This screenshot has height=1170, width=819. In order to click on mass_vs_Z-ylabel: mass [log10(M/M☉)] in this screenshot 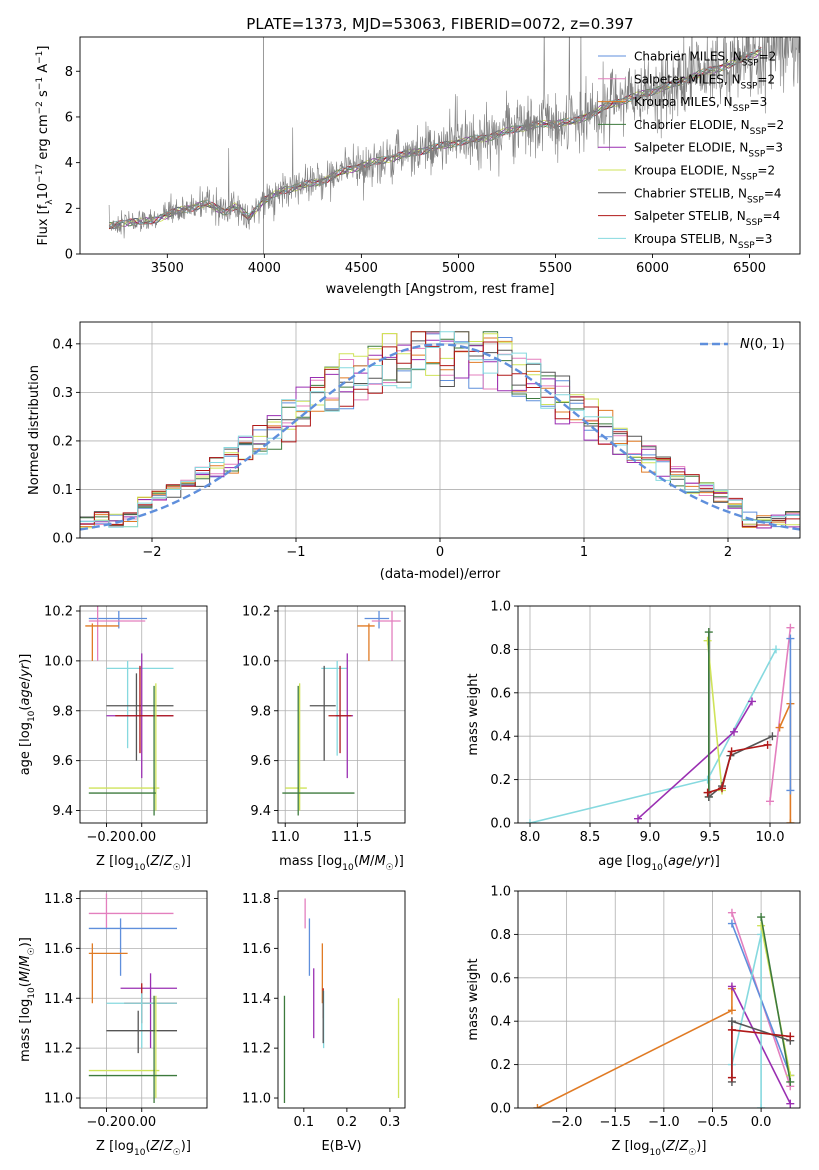, I will do `click(27, 999)`.